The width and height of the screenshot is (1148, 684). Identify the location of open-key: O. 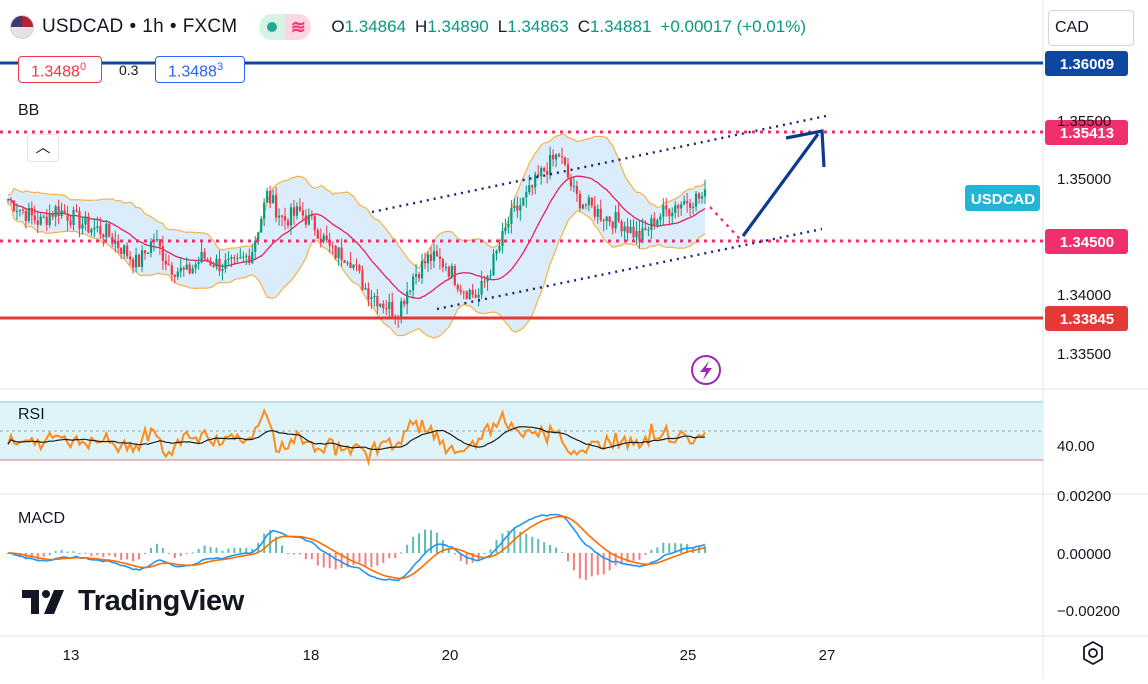
(338, 26).